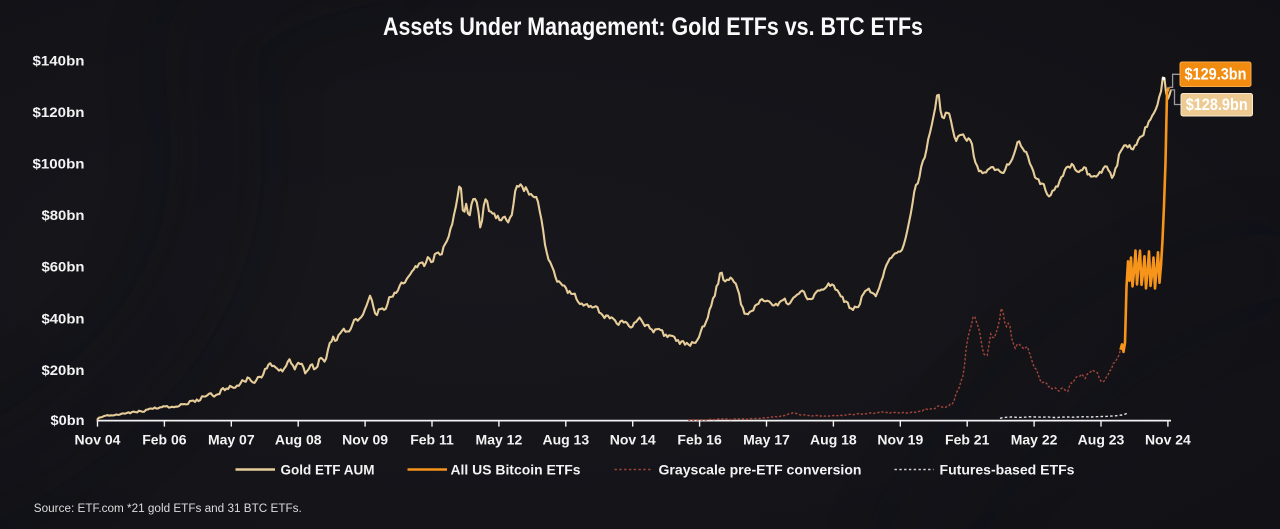  Describe the element at coordinates (63, 215) in the screenshot. I see `svg-text: $80bn` at that location.